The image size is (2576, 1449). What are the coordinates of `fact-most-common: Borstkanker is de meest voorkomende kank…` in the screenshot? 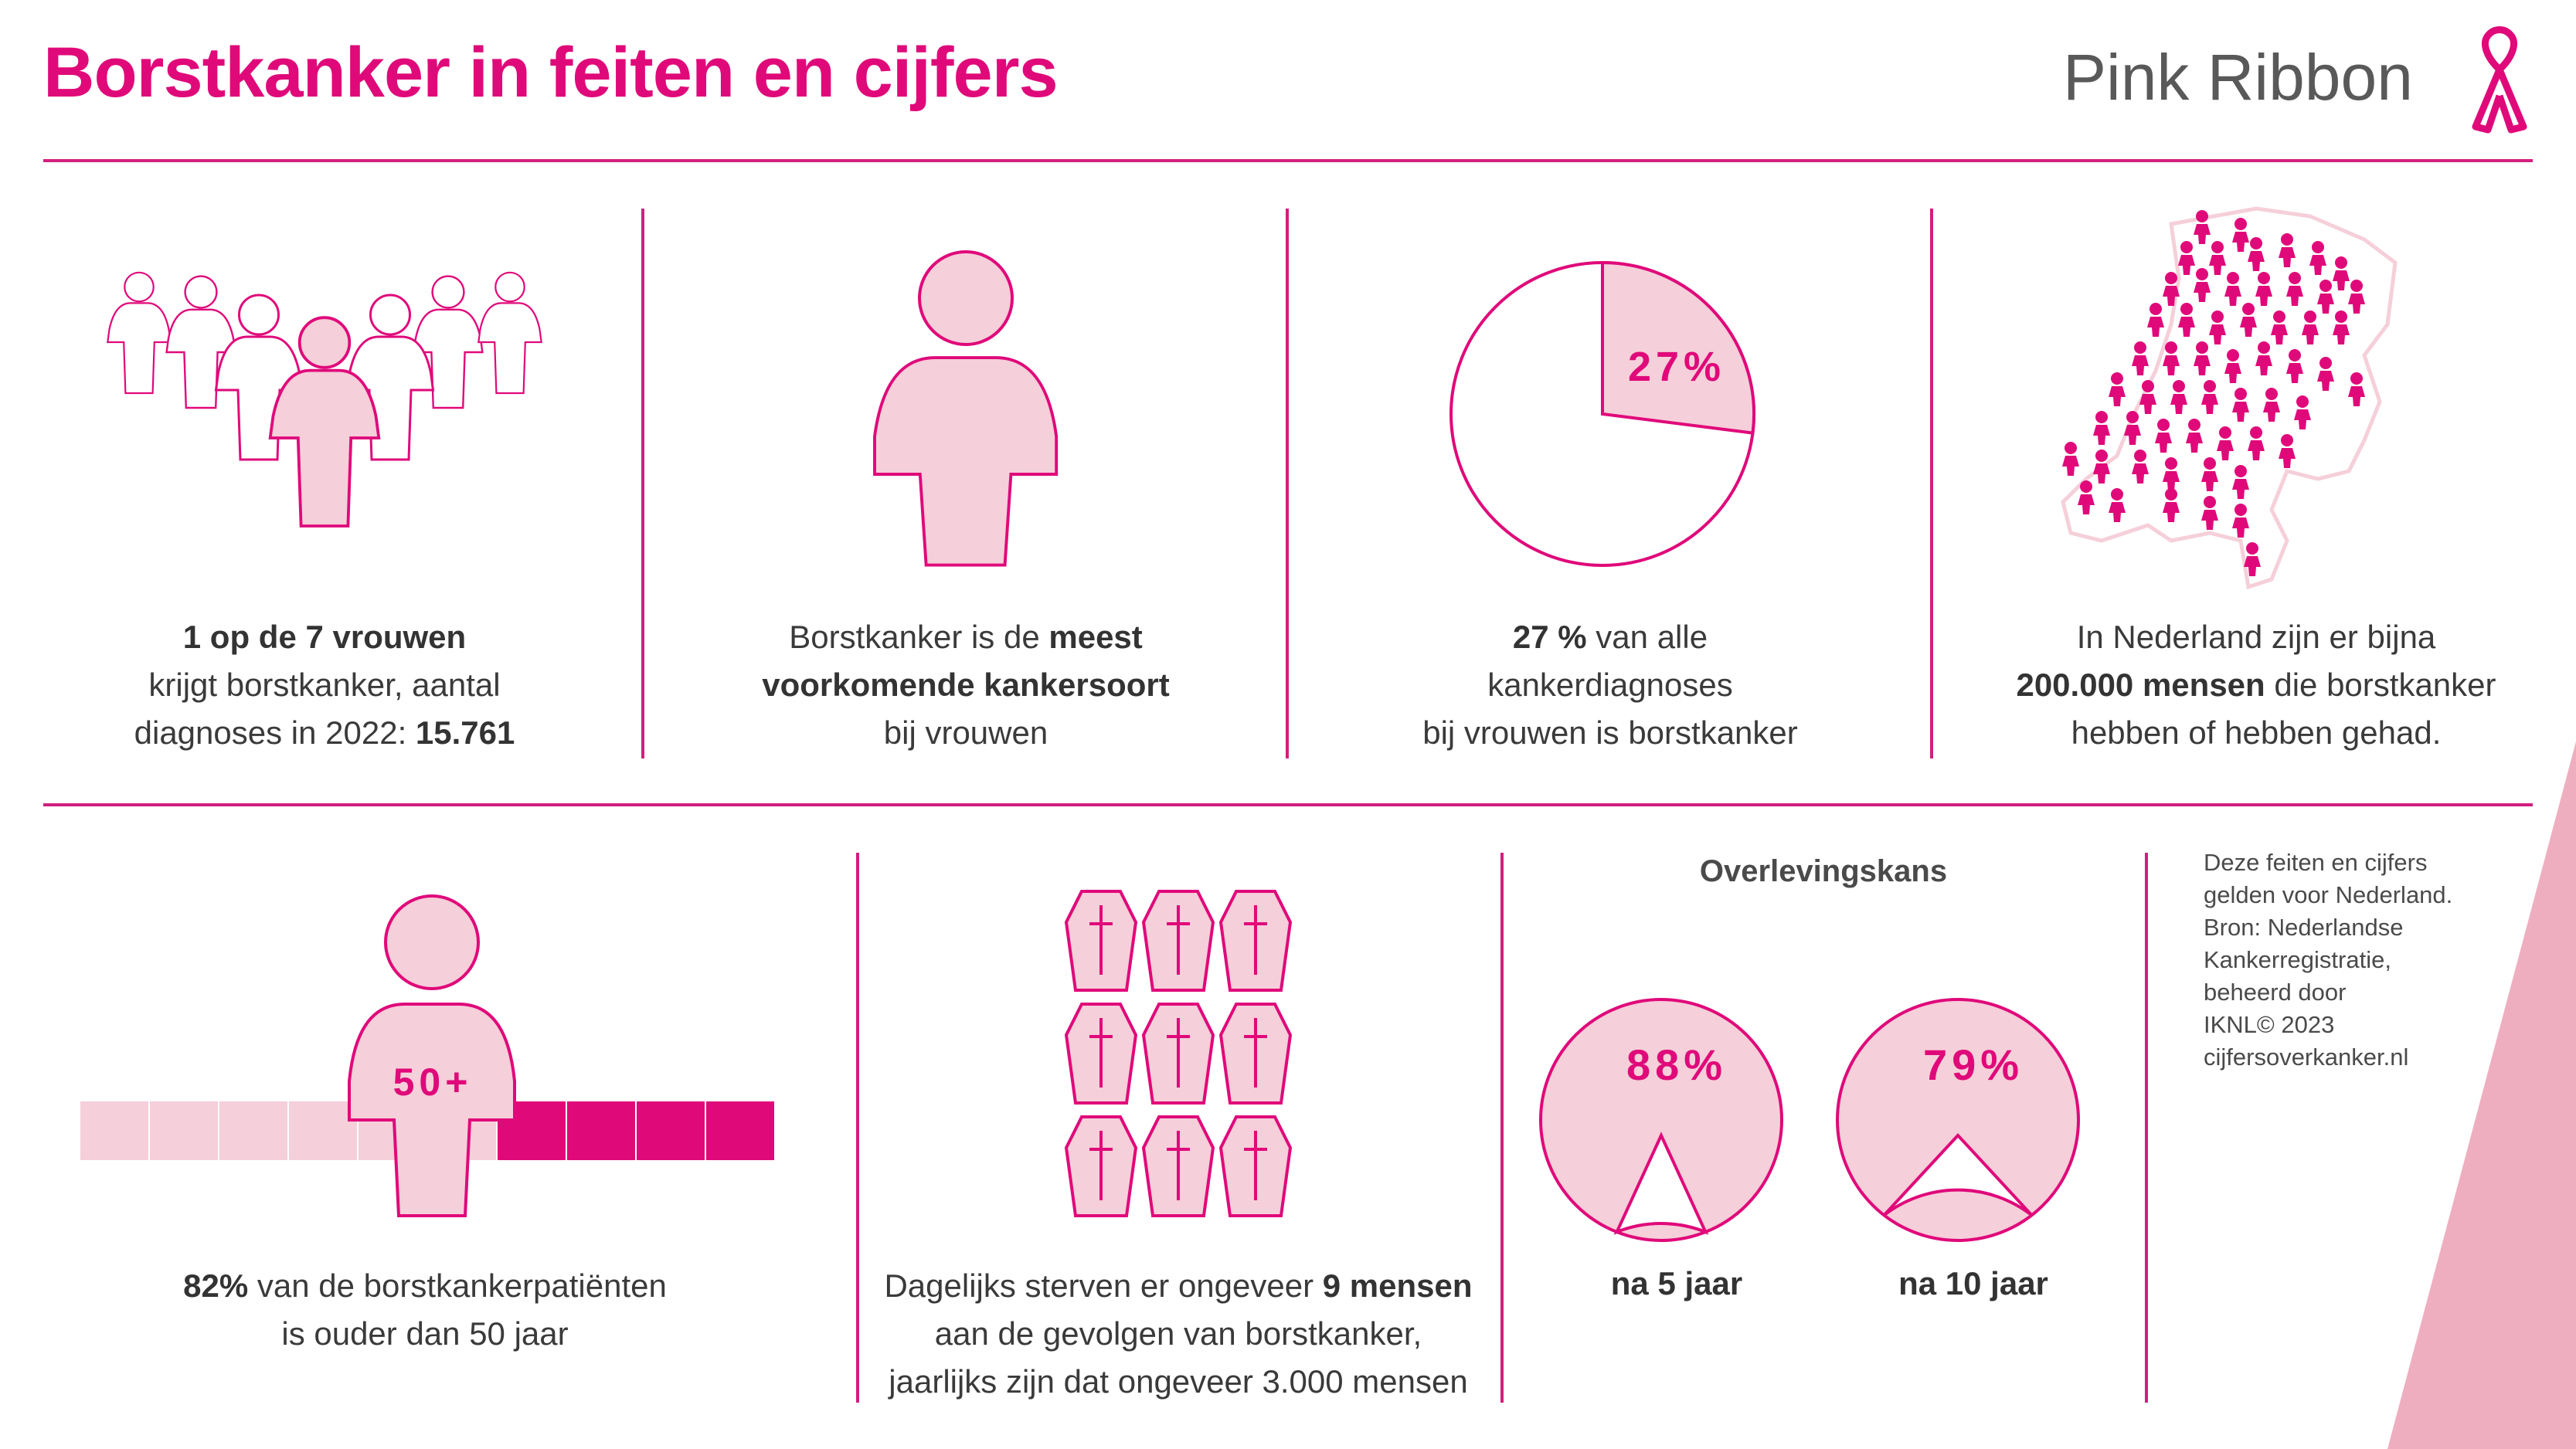 It's located at (966, 685).